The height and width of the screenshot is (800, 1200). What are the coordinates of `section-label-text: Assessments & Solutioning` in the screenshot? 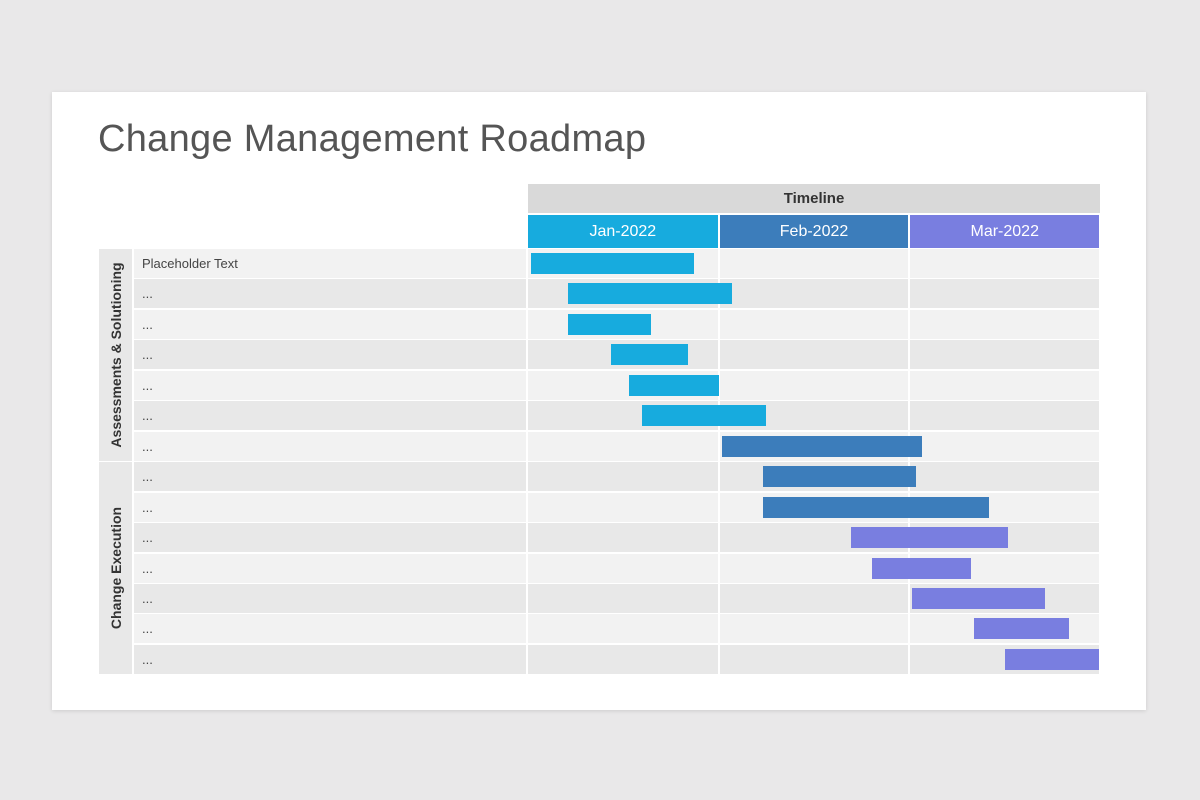 It's located at (115, 355).